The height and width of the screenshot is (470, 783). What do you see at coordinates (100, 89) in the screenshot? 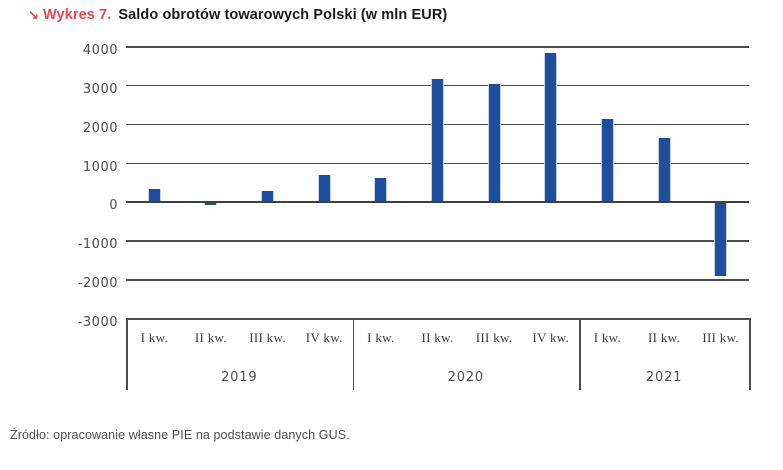
I see `y-axis-tick-label: 3000` at bounding box center [100, 89].